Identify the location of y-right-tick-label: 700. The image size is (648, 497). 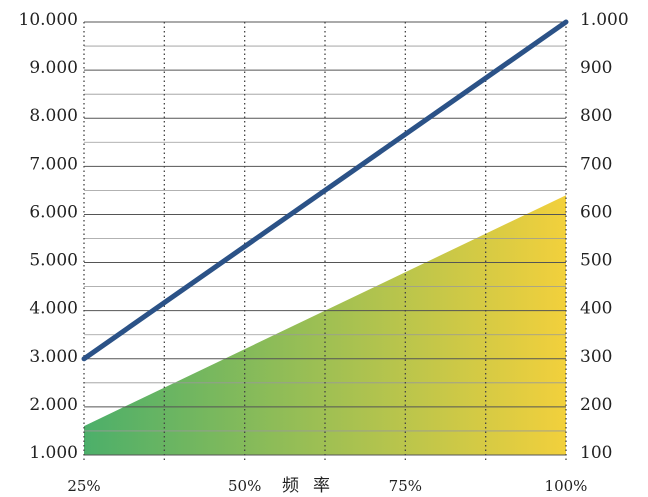
(596, 164).